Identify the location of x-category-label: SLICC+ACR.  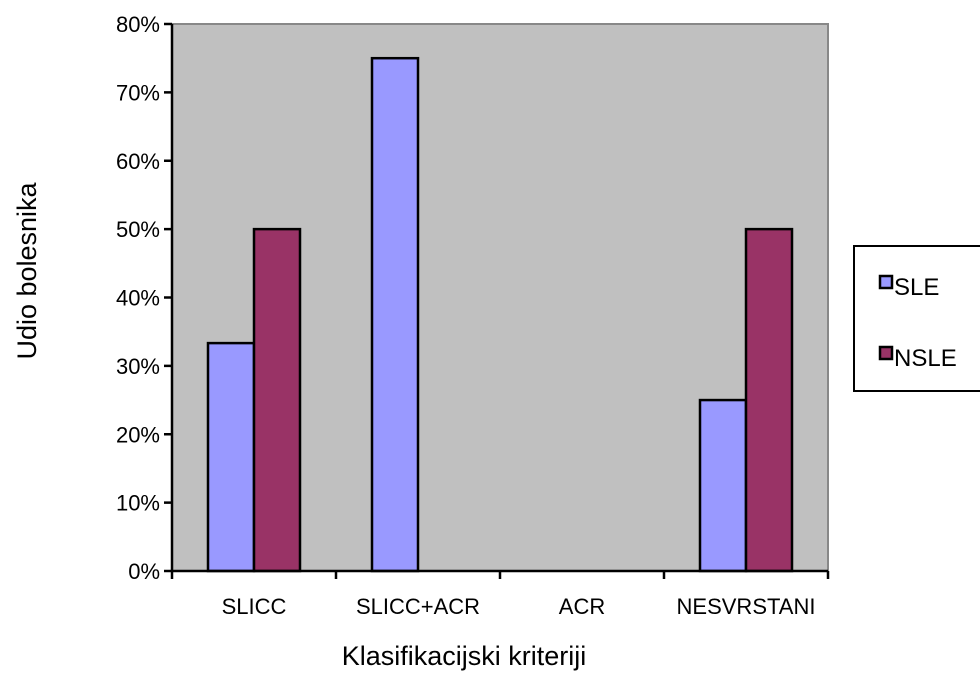
(418, 606).